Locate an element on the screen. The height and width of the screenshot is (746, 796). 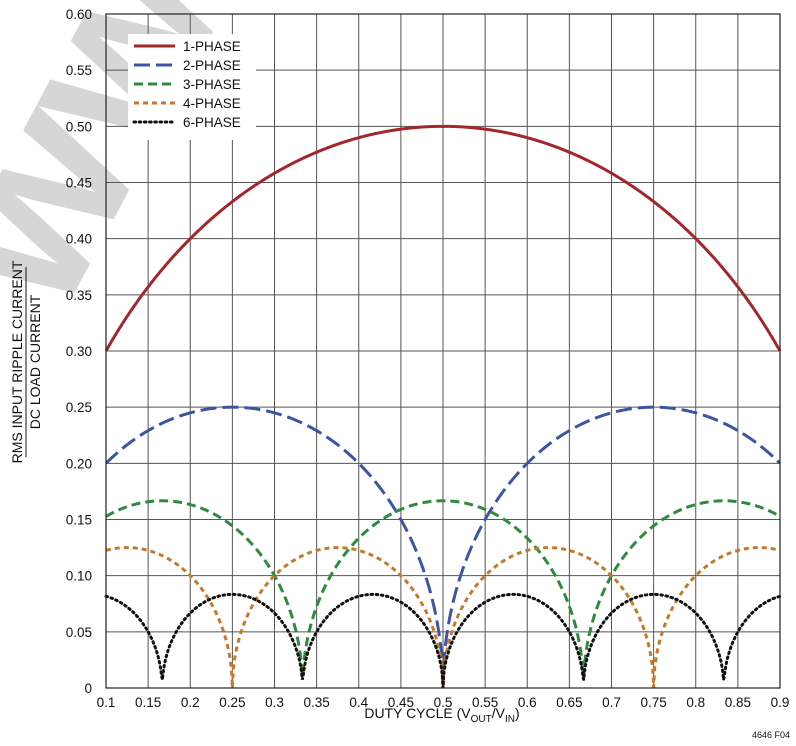
y-tick-label: 0.60 is located at coordinates (79, 14).